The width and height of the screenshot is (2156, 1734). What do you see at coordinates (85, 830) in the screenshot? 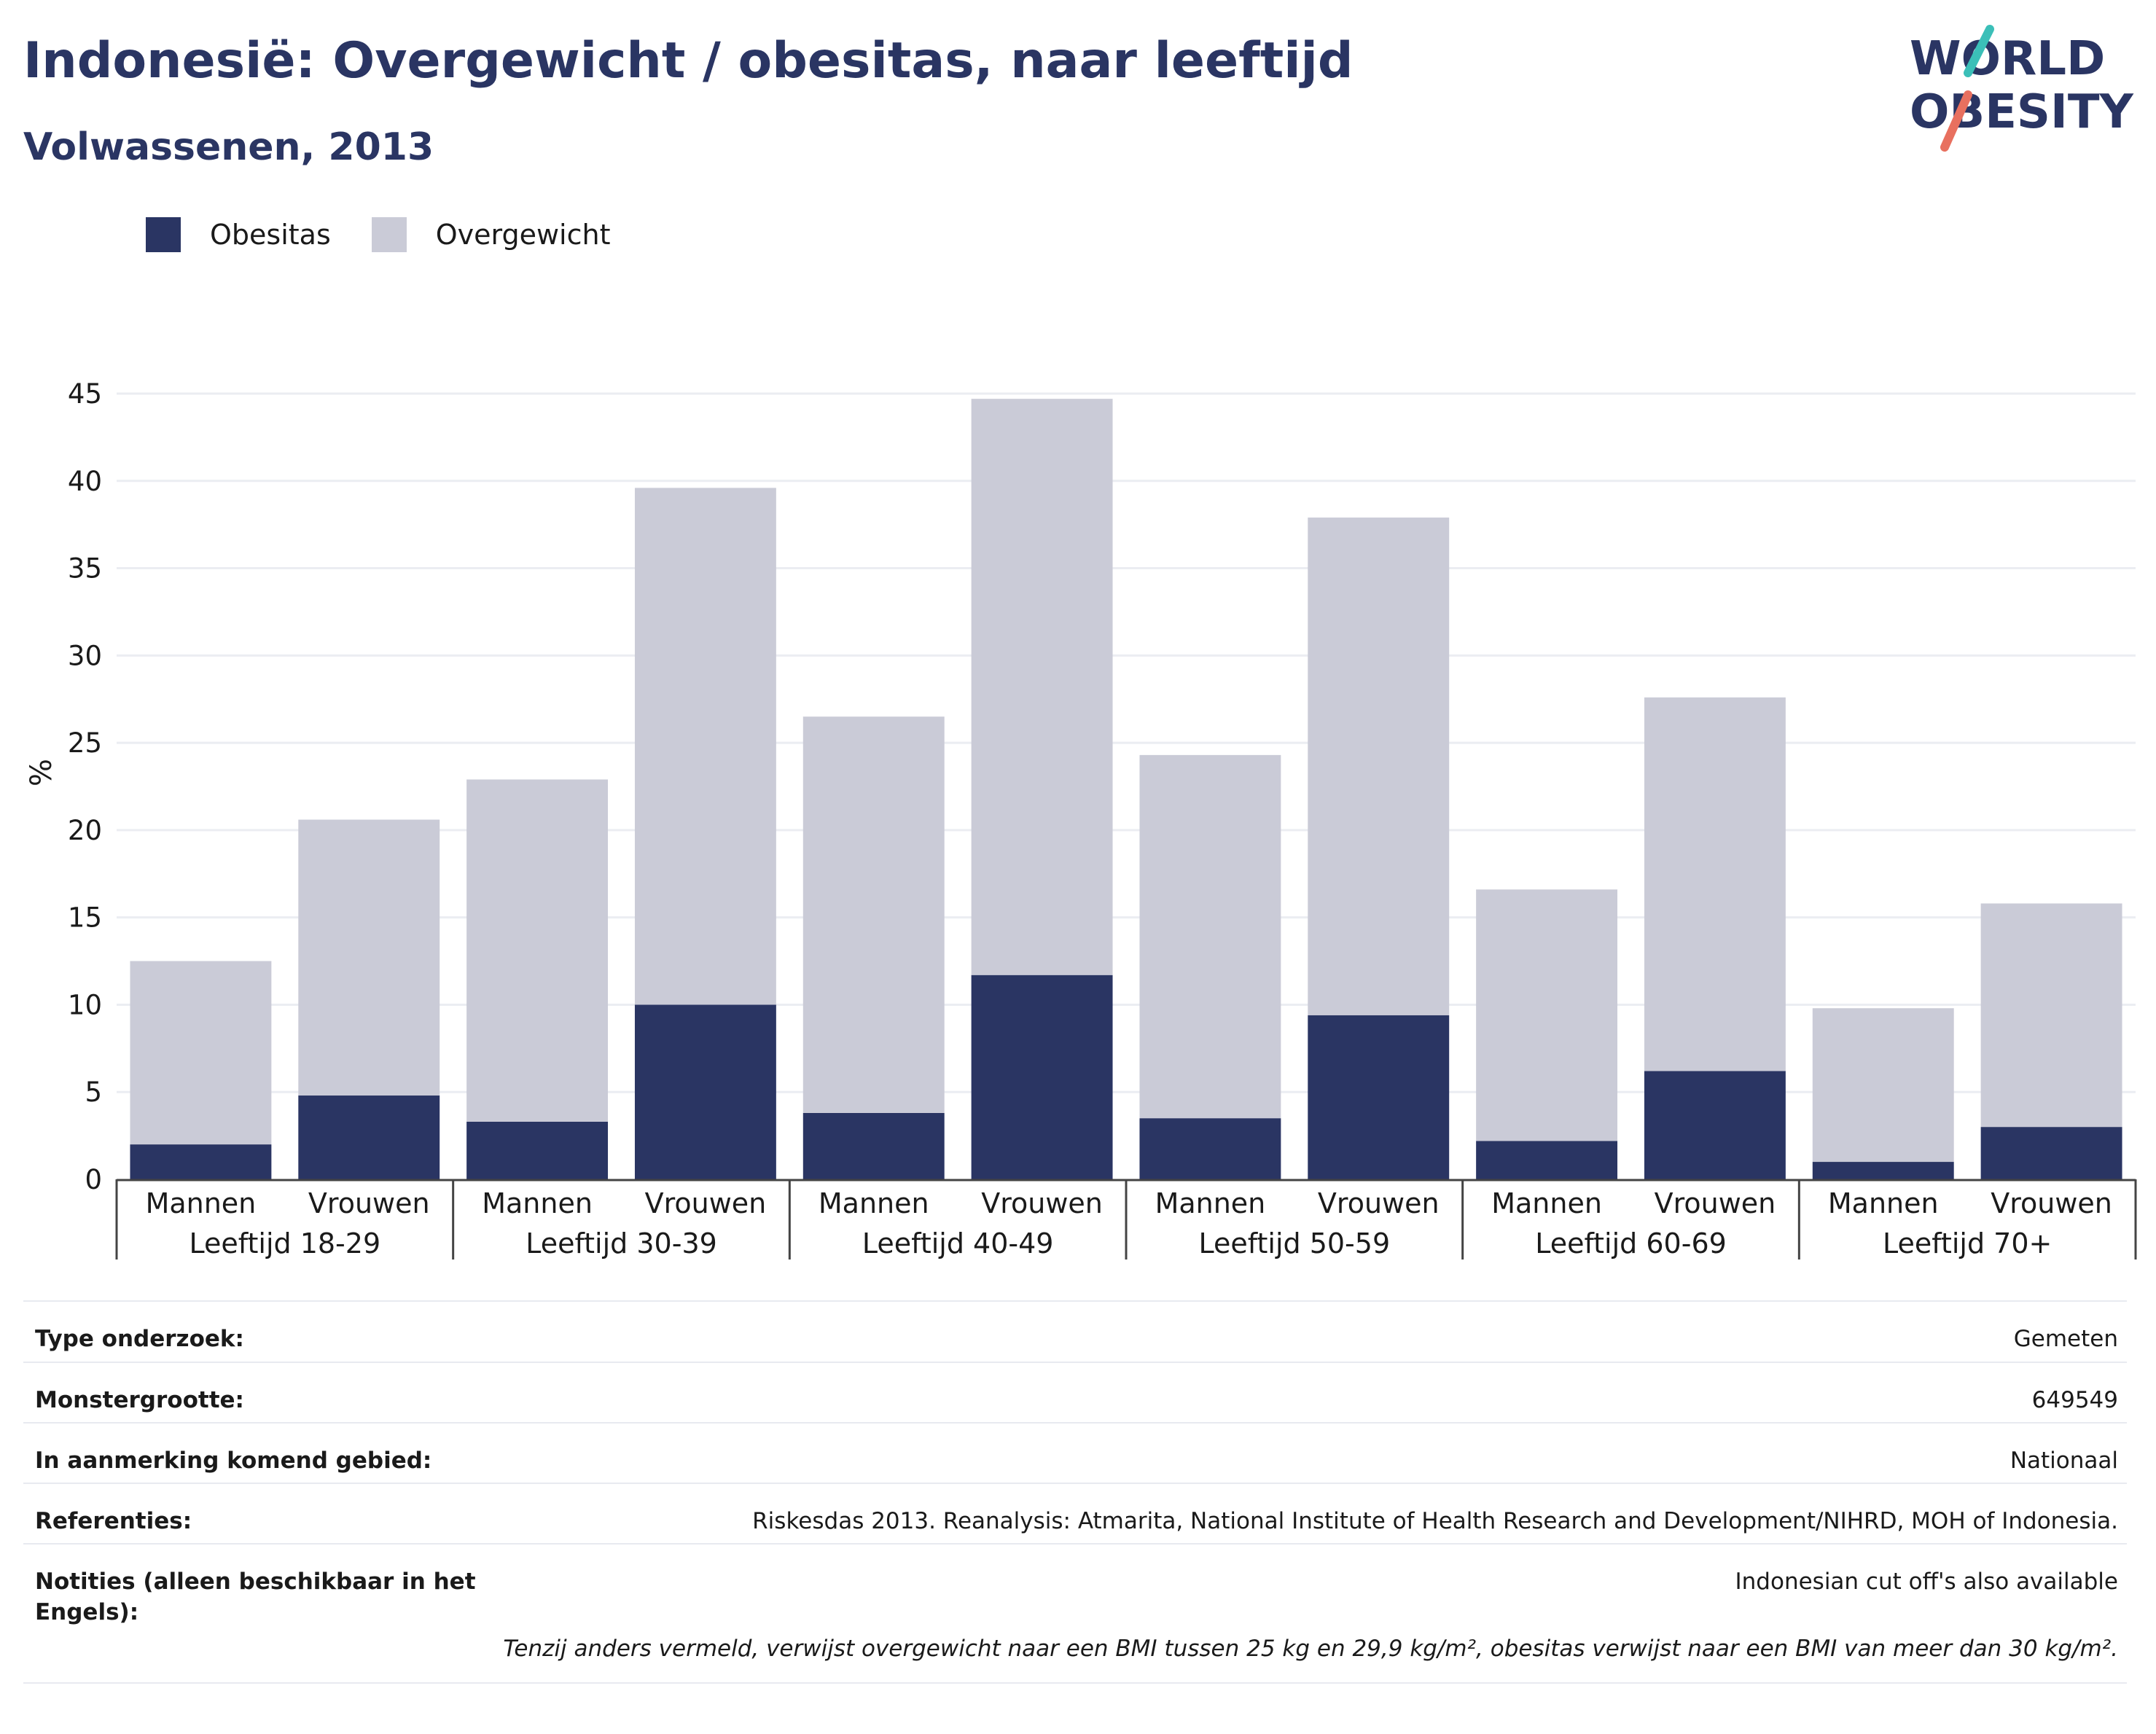
I see `y-tick-label: 20` at bounding box center [85, 830].